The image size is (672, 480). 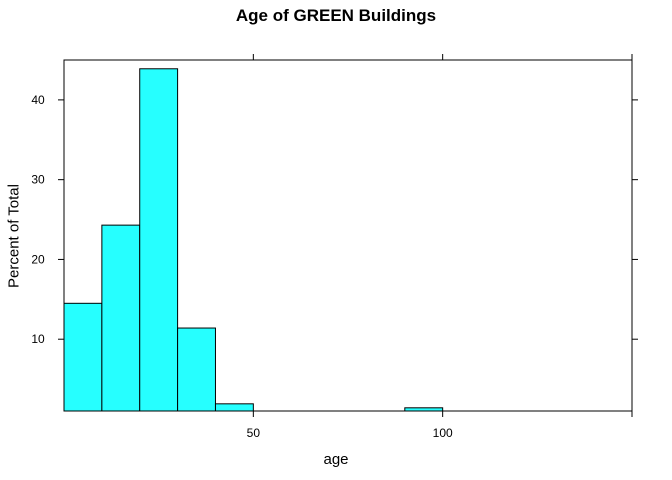 What do you see at coordinates (254, 433) in the screenshot?
I see `x-tick-label: 50` at bounding box center [254, 433].